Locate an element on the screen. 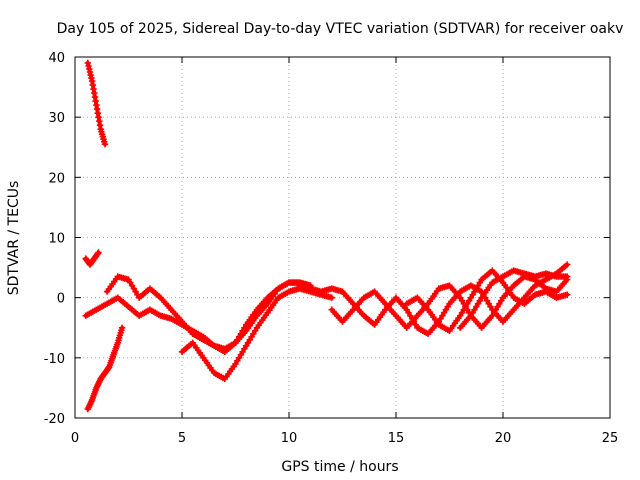 This screenshot has width=640, height=480. x-axis-label: GPS time / hours is located at coordinates (339, 467).